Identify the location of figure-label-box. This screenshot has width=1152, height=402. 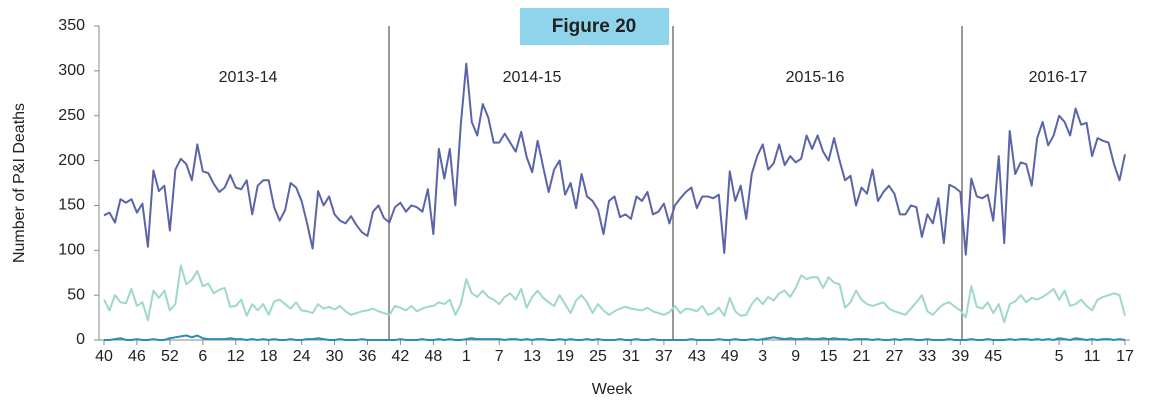
(594, 26).